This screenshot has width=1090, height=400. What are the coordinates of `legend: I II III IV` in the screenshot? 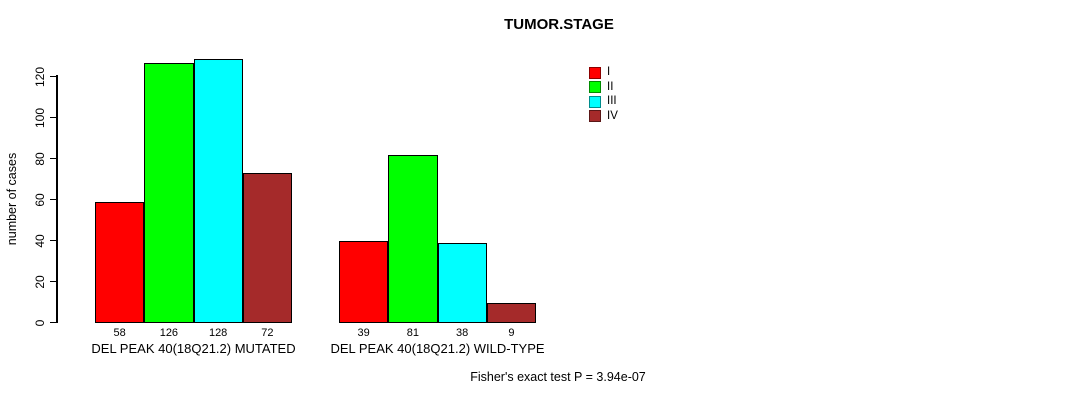 It's located at (603, 94).